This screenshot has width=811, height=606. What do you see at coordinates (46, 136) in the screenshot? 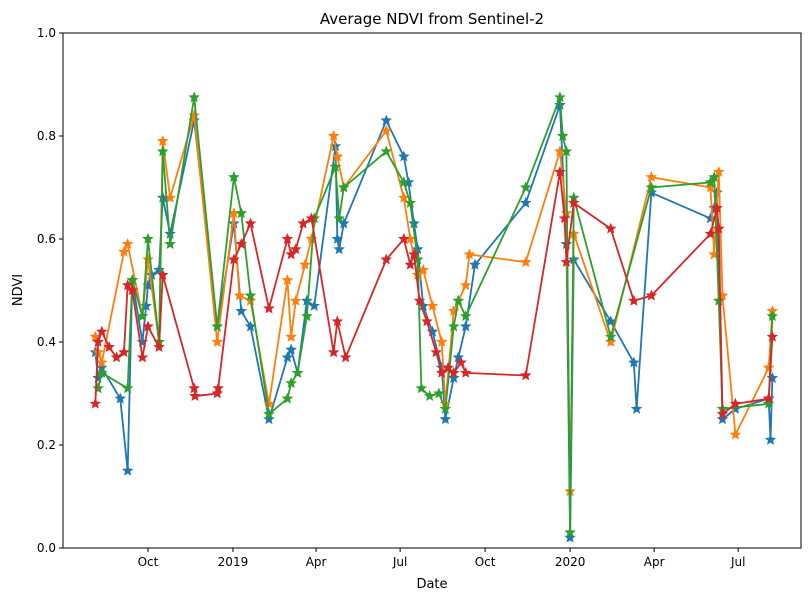
I see `y-tick-label: 0.8` at bounding box center [46, 136].